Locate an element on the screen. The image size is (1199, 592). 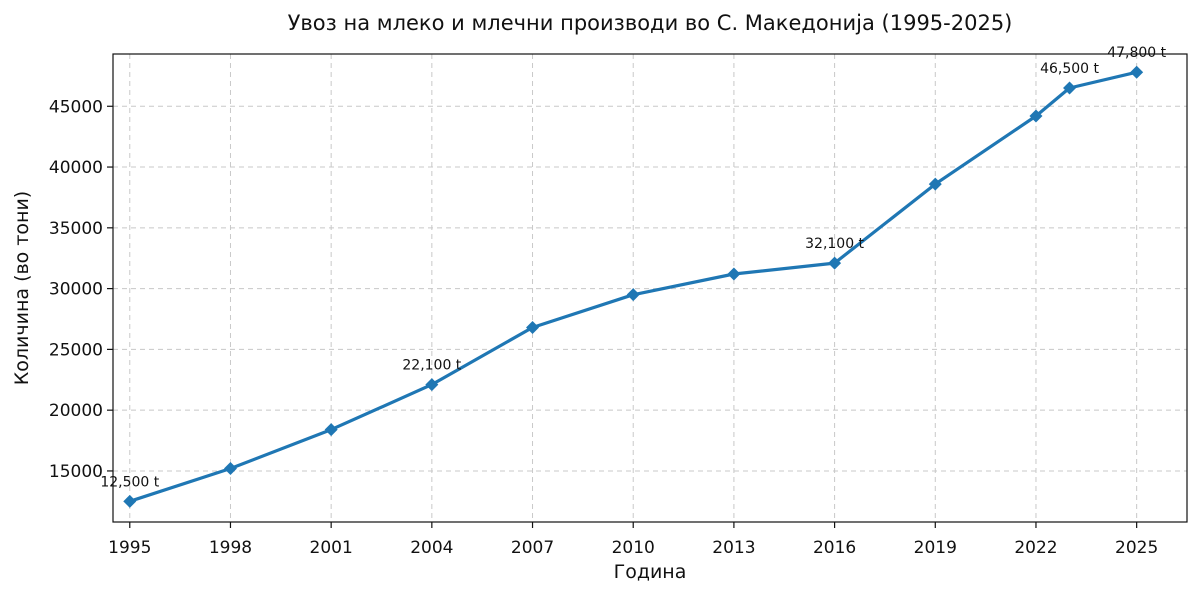
x-tick-label: 2001 is located at coordinates (331, 548).